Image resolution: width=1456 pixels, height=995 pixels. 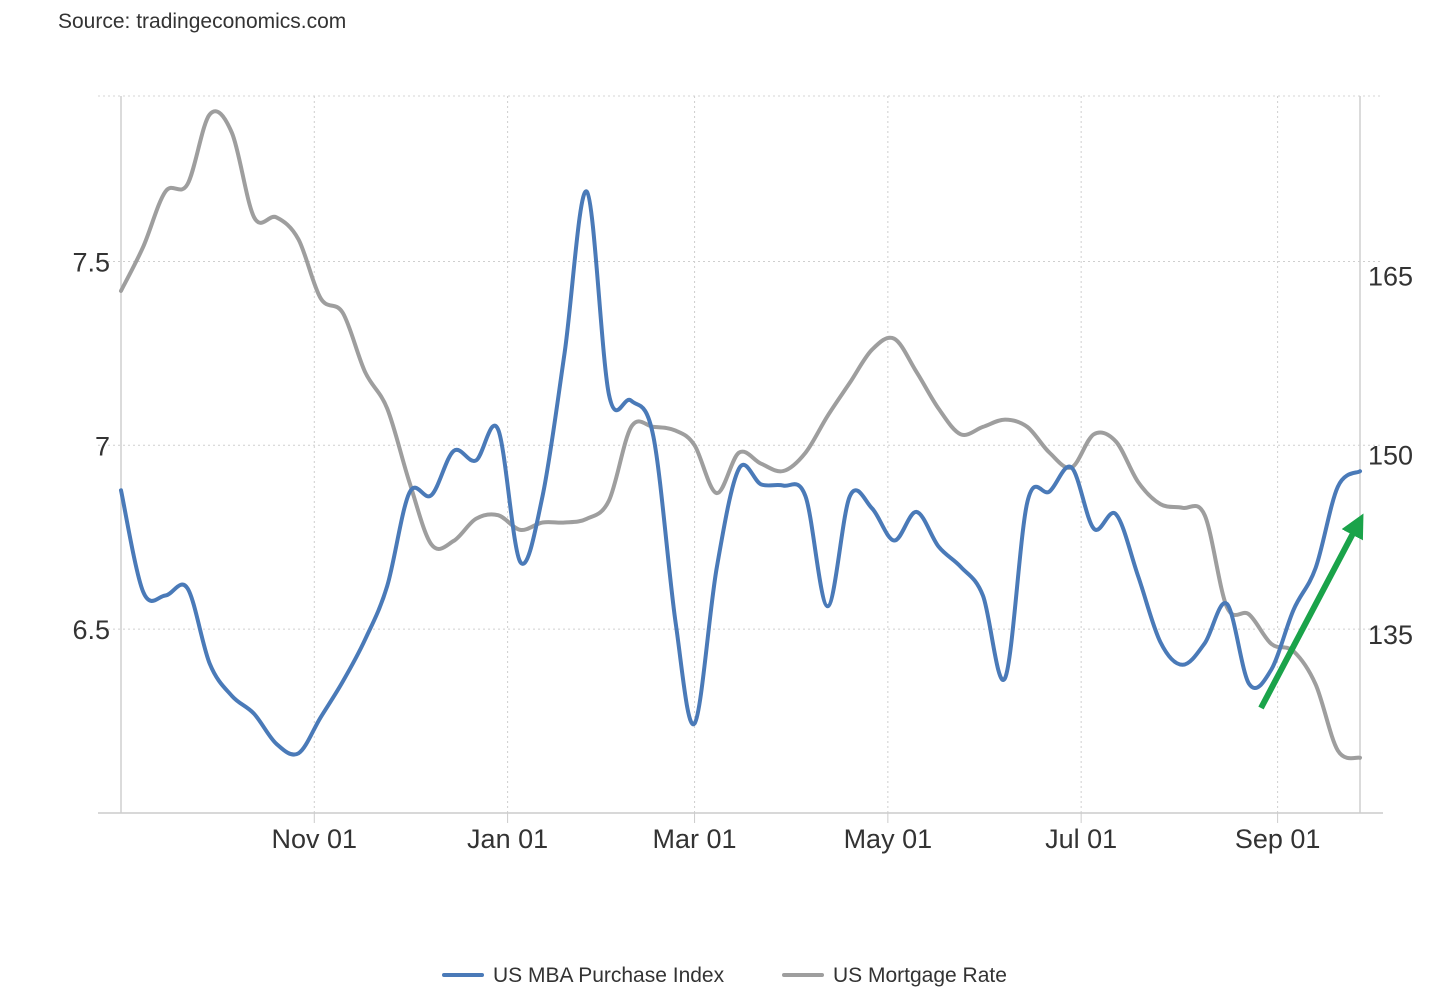 What do you see at coordinates (888, 839) in the screenshot?
I see `x-tick-label: May 01` at bounding box center [888, 839].